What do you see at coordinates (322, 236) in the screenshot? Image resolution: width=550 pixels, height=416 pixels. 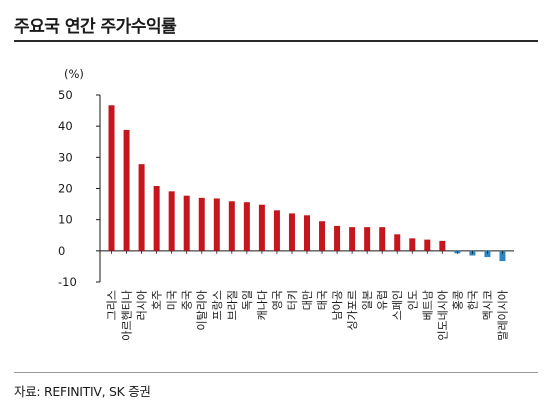 I see `bar-태국` at bounding box center [322, 236].